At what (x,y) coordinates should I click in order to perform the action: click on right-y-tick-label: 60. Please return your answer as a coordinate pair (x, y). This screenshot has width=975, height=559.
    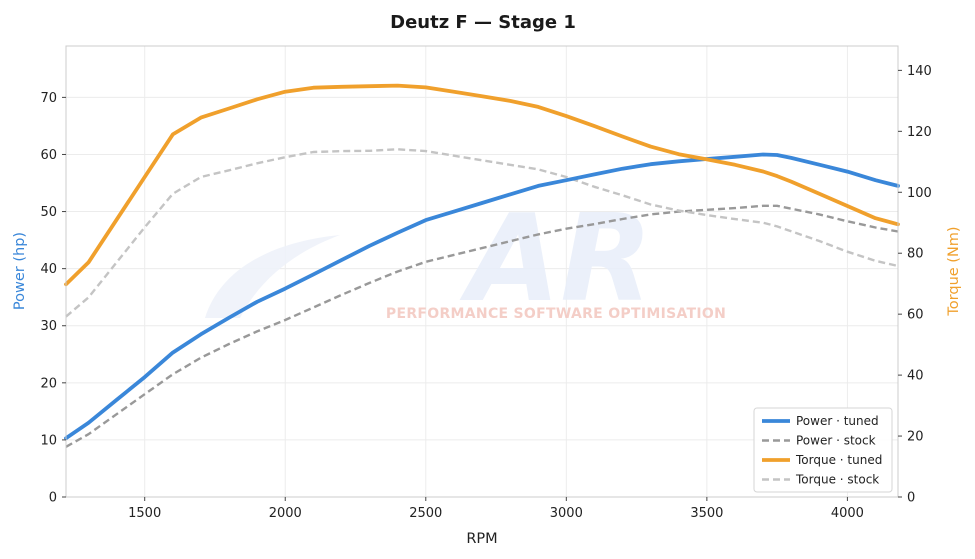
    Looking at the image, I should click on (915, 315).